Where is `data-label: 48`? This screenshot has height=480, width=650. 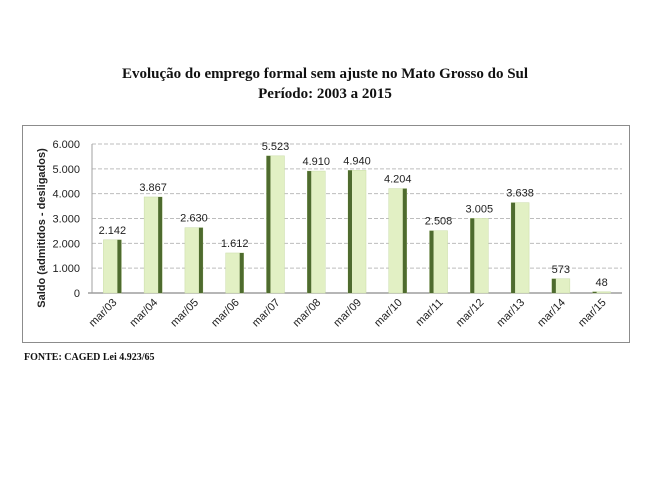
data-label: 48 is located at coordinates (601, 283).